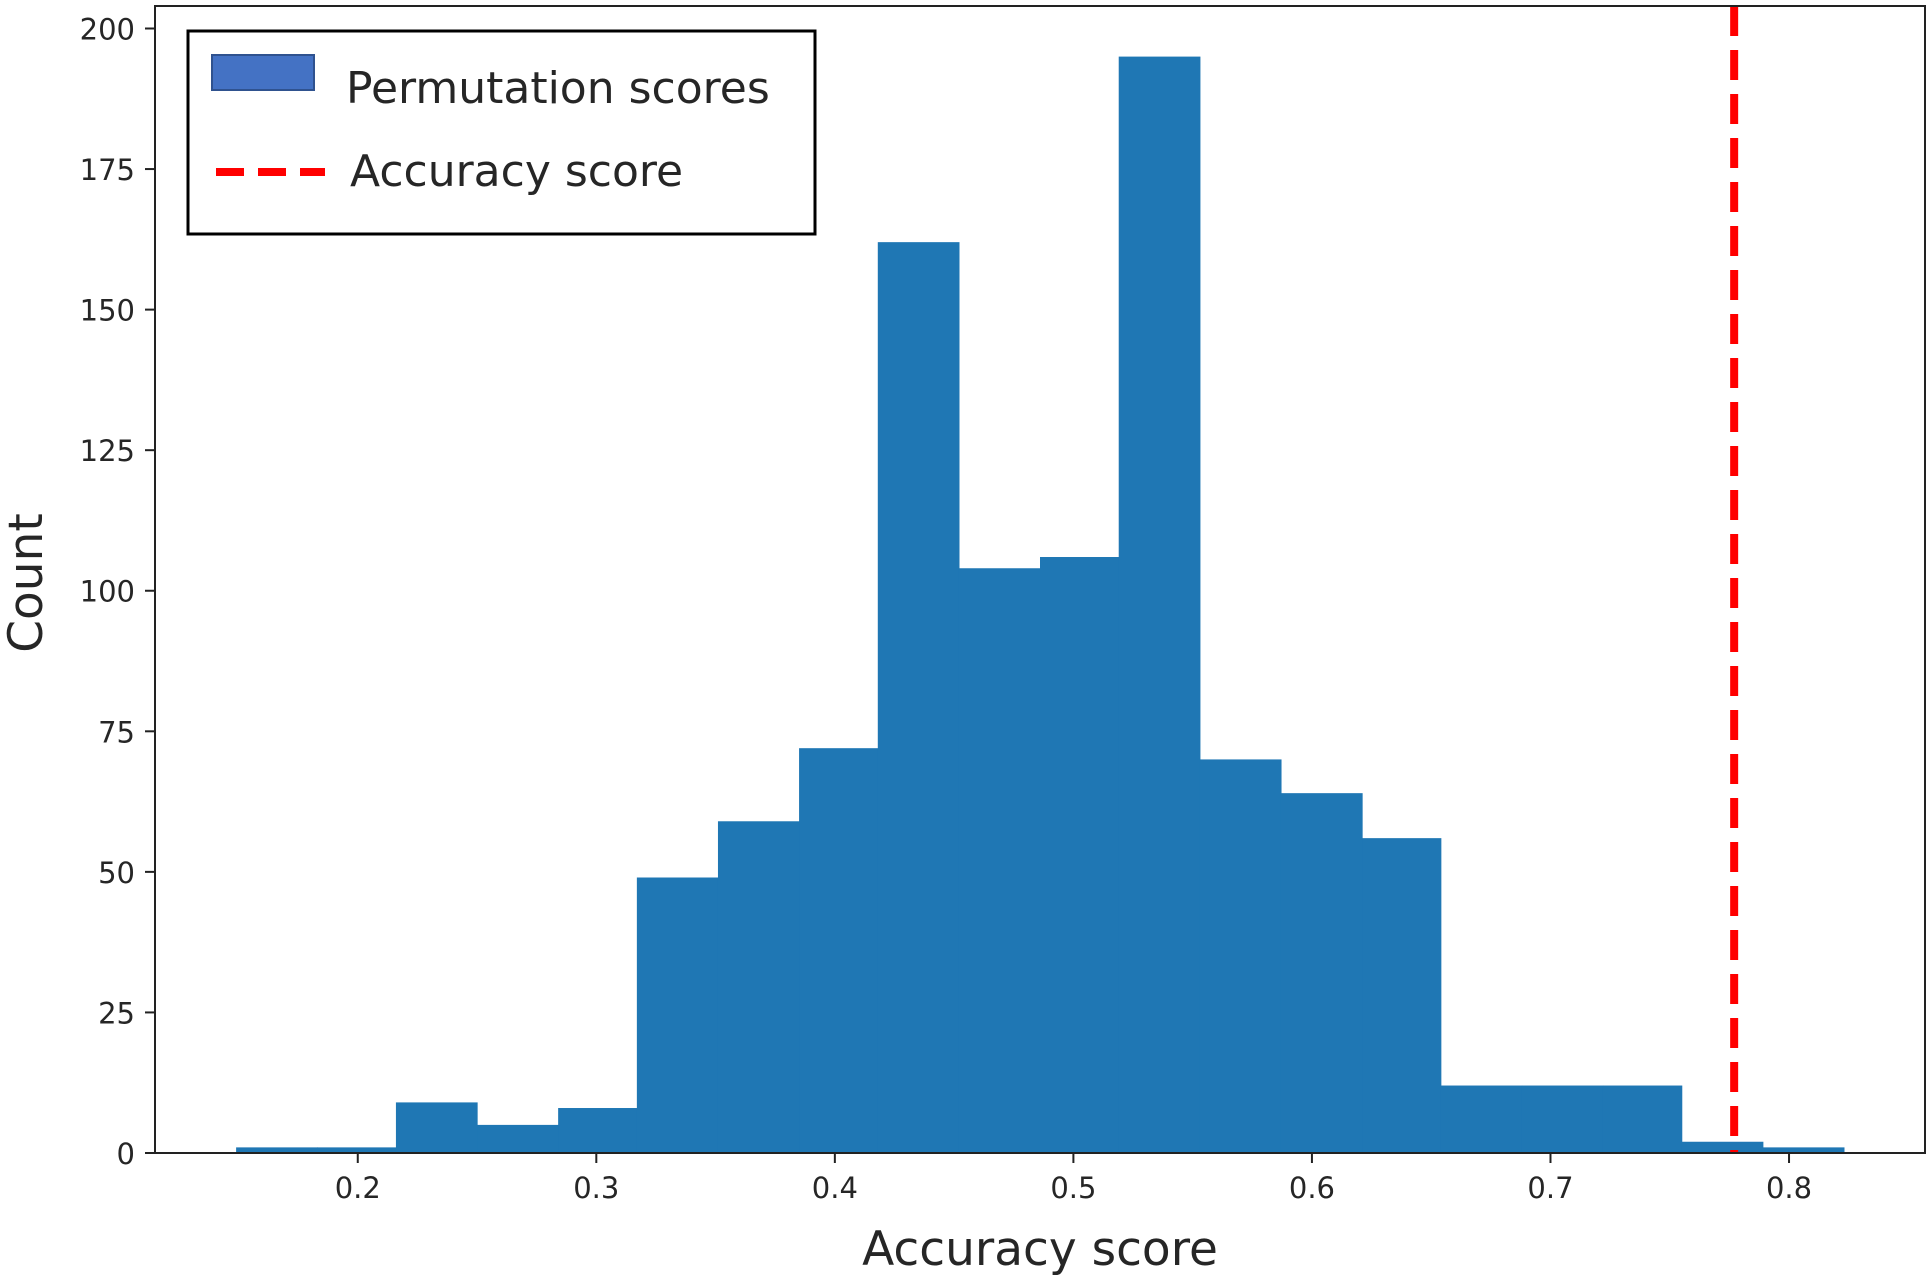 Image resolution: width=1931 pixels, height=1282 pixels. What do you see at coordinates (835, 1188) in the screenshot?
I see `x-tick-label: 0.4` at bounding box center [835, 1188].